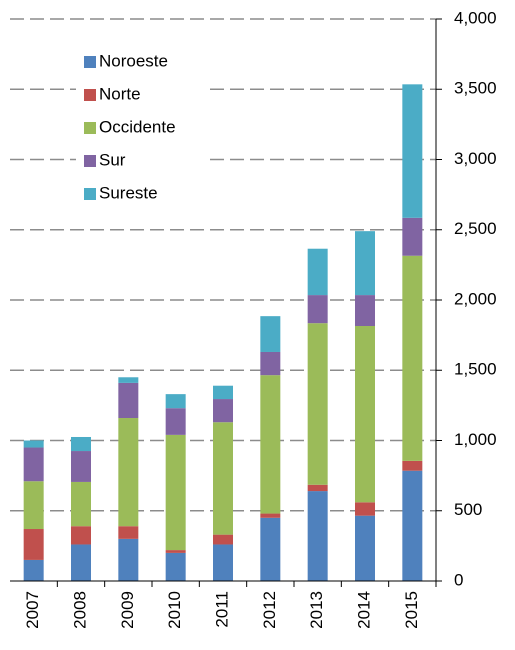  What do you see at coordinates (316, 610) in the screenshot?
I see `x-tick-label: 2013` at bounding box center [316, 610].